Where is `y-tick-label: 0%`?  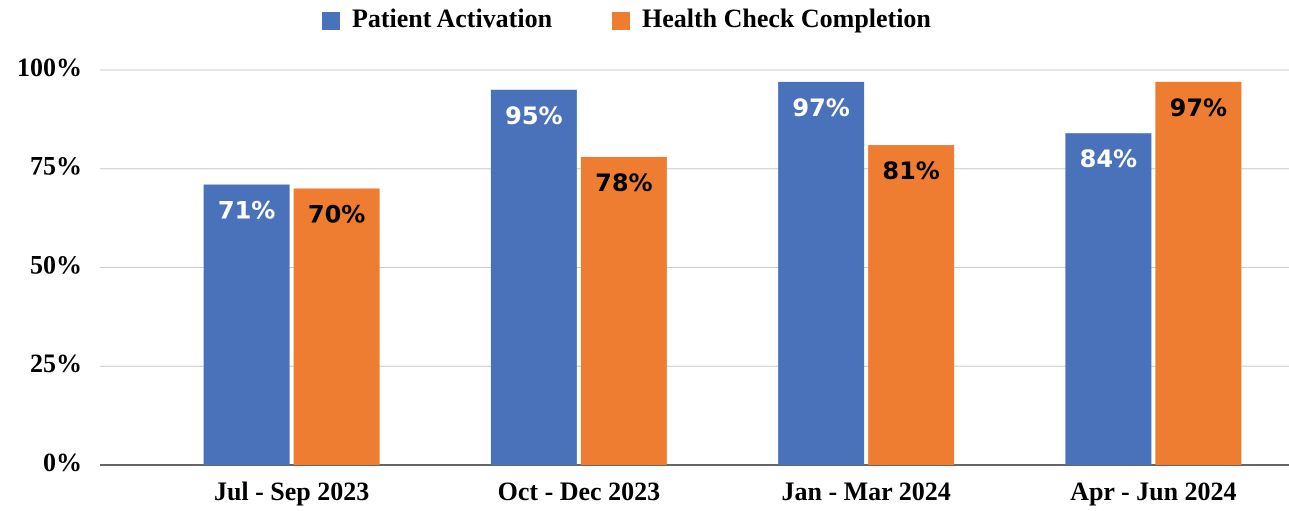 y-tick-label: 0% is located at coordinates (62, 462).